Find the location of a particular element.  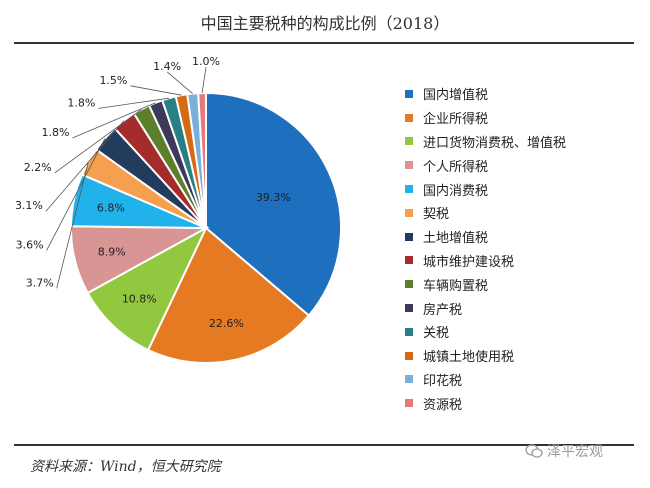

legend-label: 车辆购置税 is located at coordinates (456, 286).